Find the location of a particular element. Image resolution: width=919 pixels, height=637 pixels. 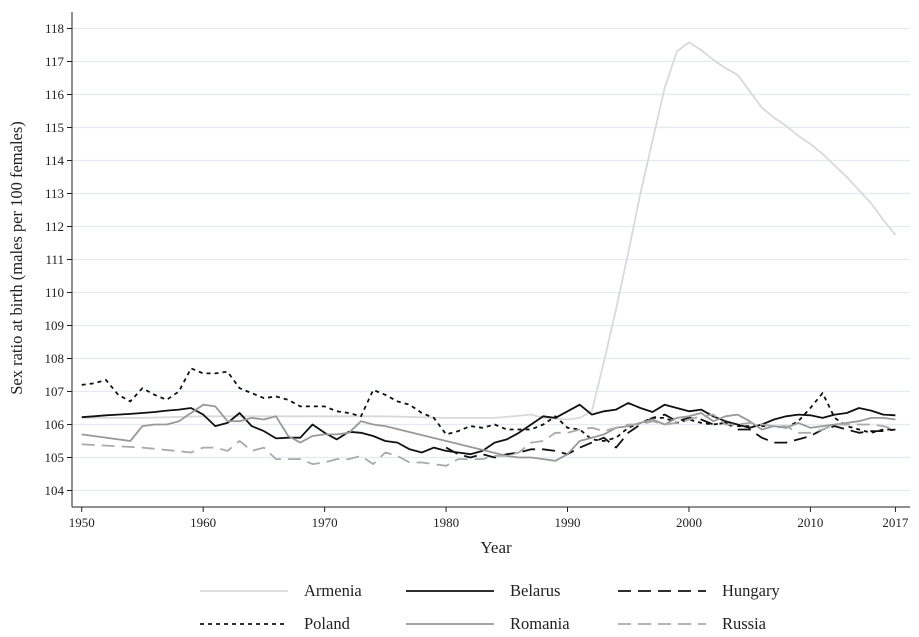

y-tick-label: 117 is located at coordinates (55, 61).